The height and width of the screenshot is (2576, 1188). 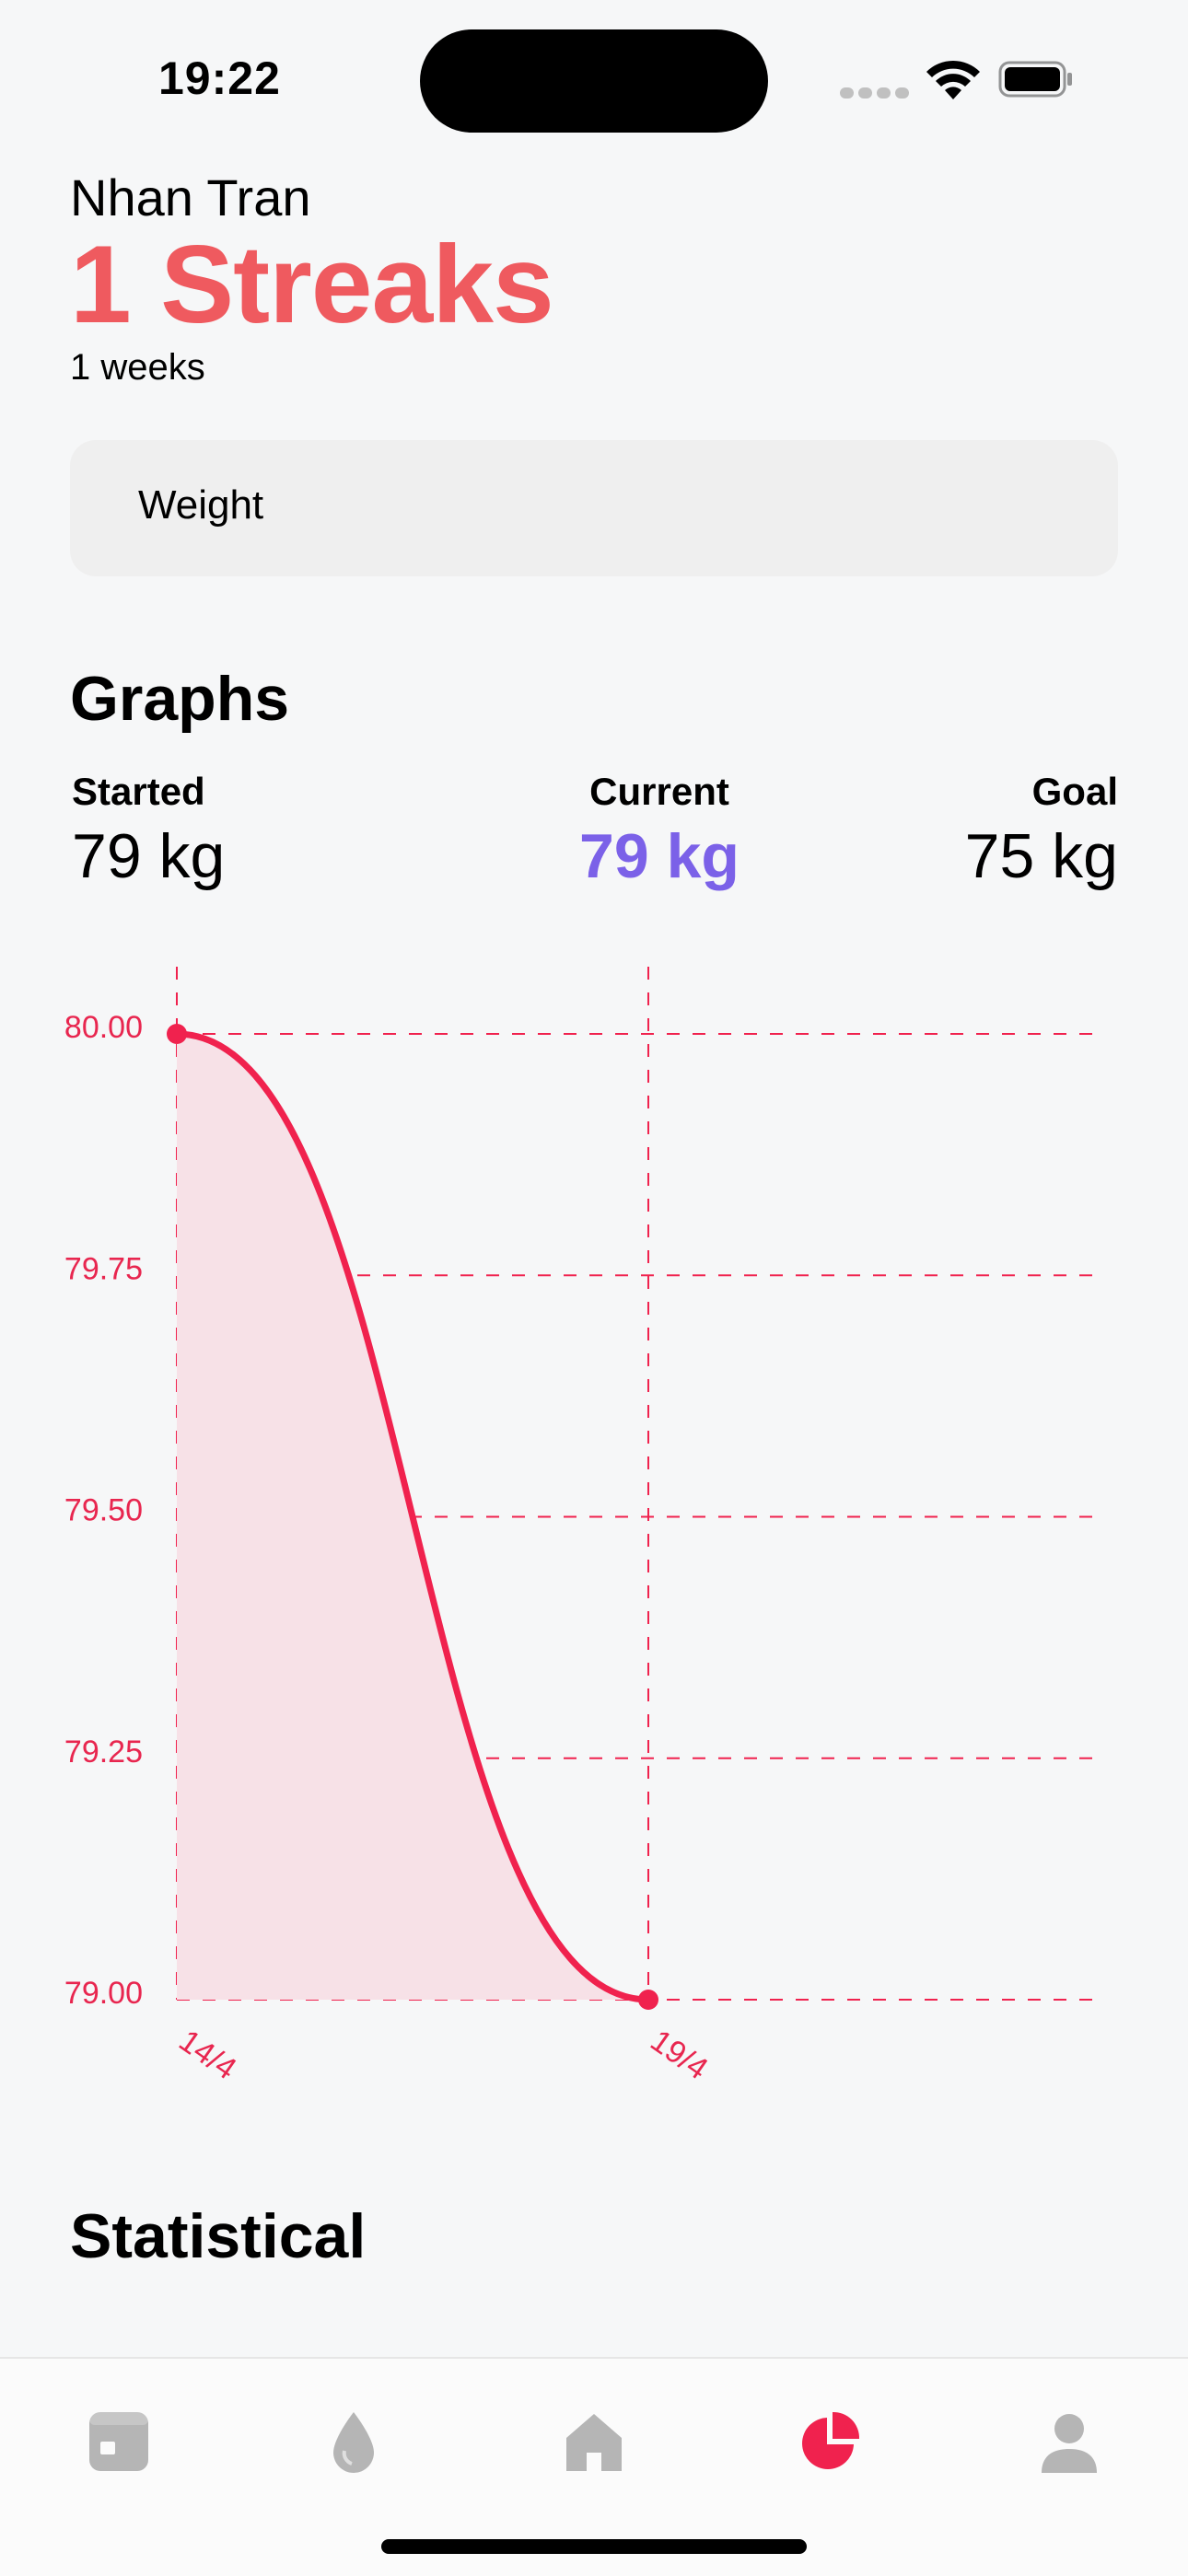 I want to click on y-tick-label: 80.00, so click(x=103, y=1027).